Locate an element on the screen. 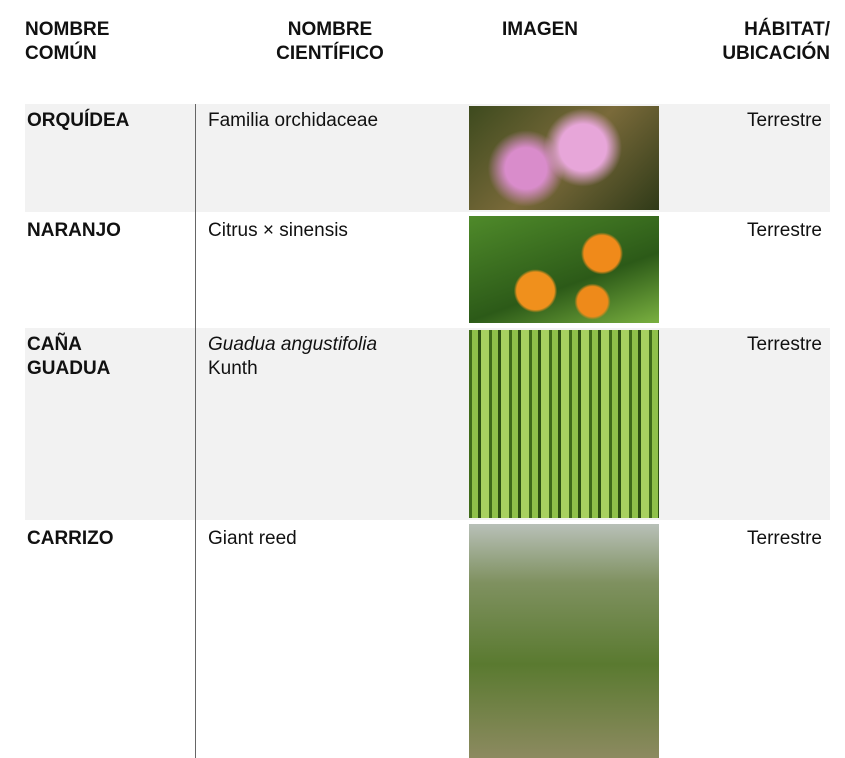 The image size is (845, 758). common-name: CAÑA GUADUA is located at coordinates (68, 357).